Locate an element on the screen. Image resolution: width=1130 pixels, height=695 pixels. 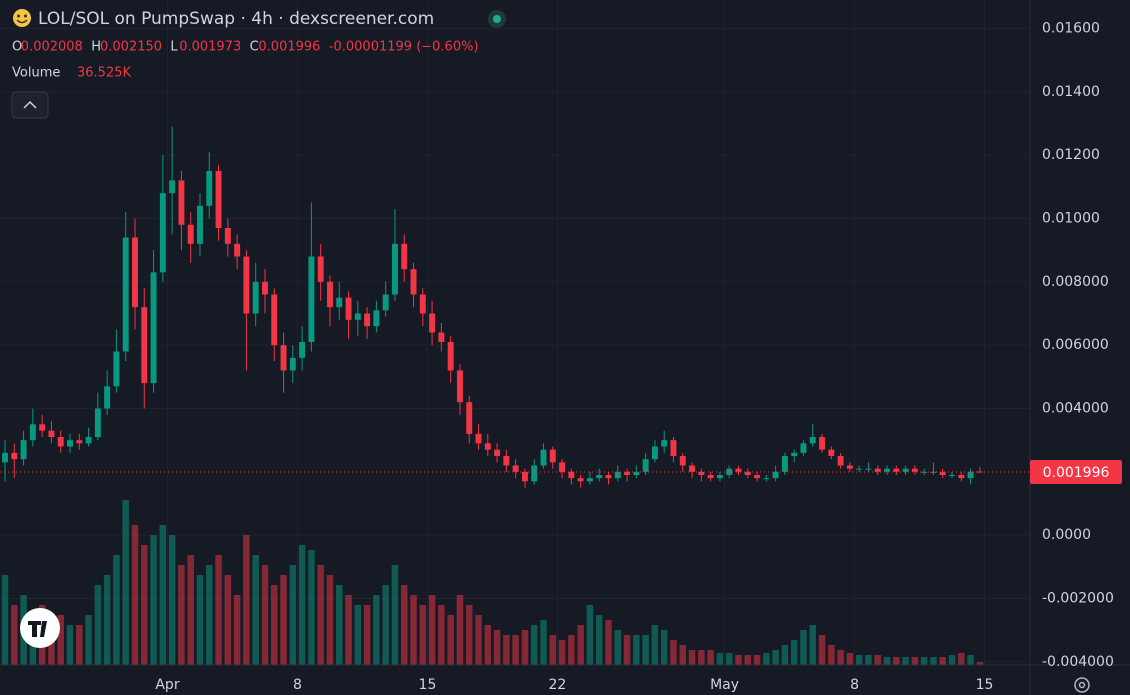
token-icon-mouth is located at coordinates (22, 21).